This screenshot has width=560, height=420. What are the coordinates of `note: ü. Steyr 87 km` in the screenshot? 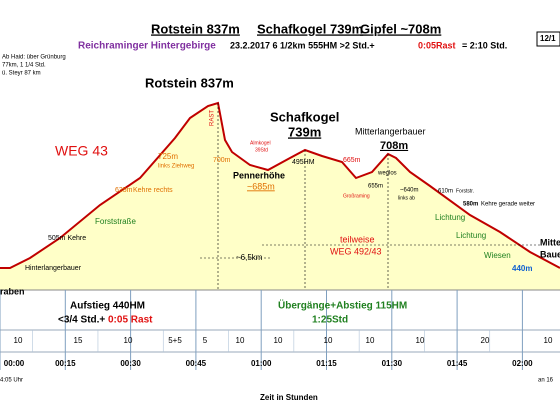 It's located at (21, 74).